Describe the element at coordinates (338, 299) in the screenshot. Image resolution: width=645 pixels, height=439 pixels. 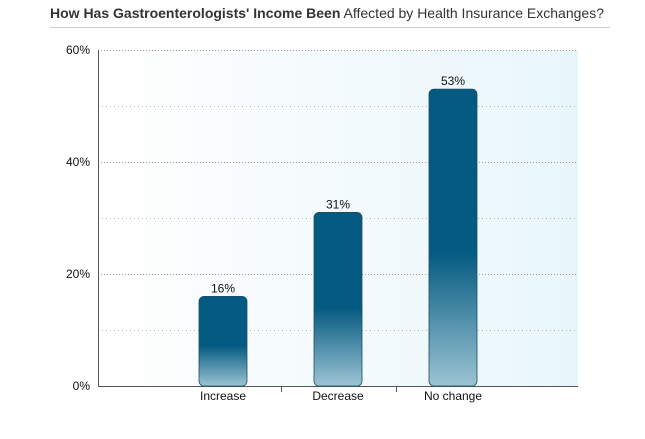
I see `bar-decrease` at that location.